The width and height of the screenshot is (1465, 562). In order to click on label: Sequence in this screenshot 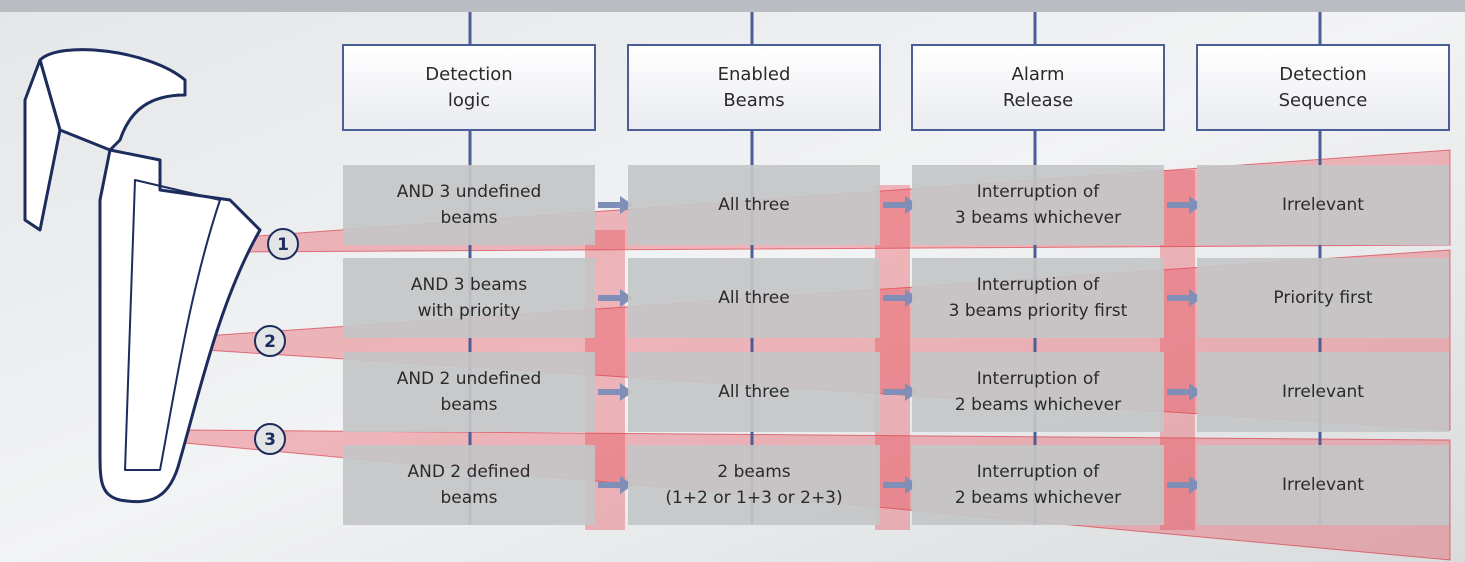, I will do `click(1323, 100)`.